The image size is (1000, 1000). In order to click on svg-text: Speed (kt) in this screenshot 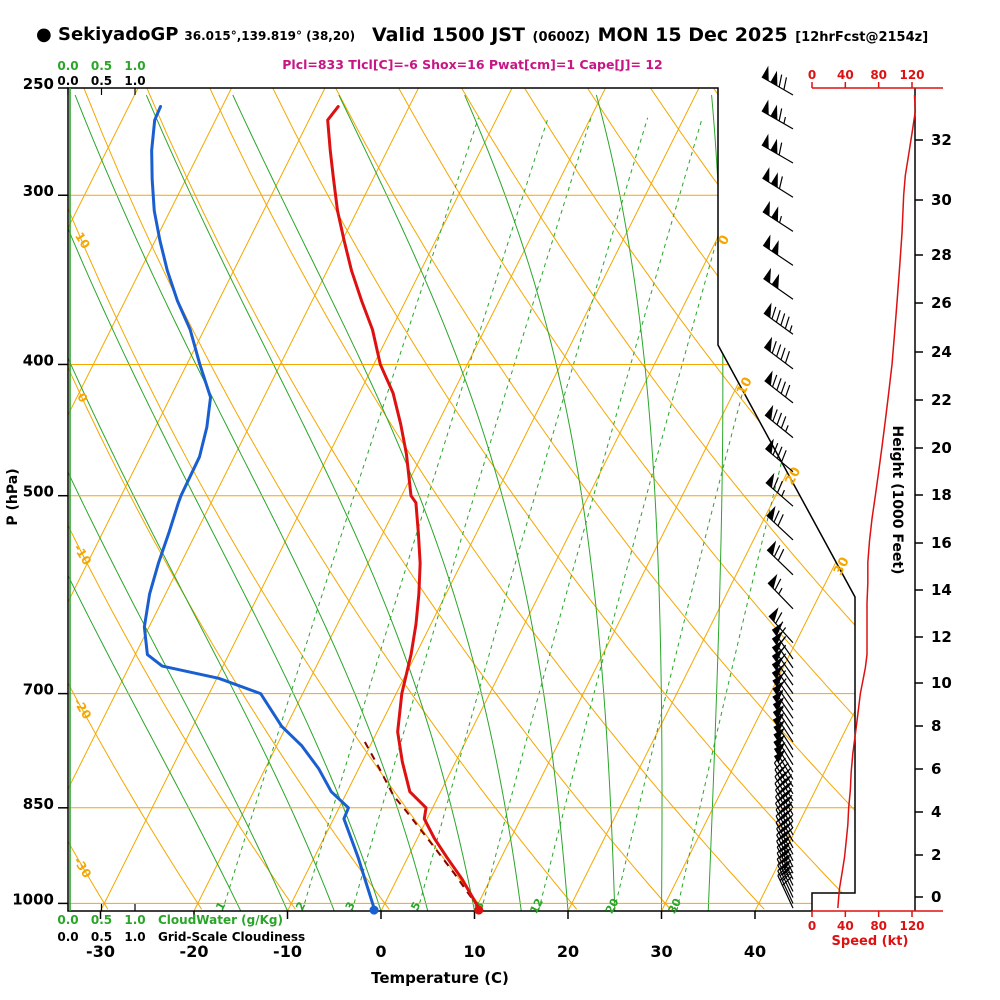, I will do `click(870, 941)`.